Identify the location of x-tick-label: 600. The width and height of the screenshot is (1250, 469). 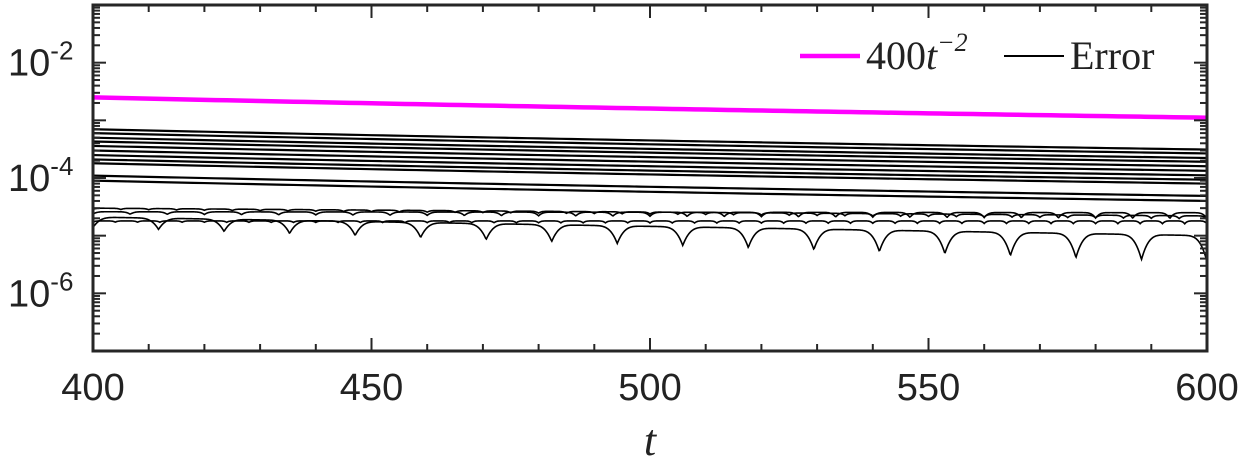
(1206, 388).